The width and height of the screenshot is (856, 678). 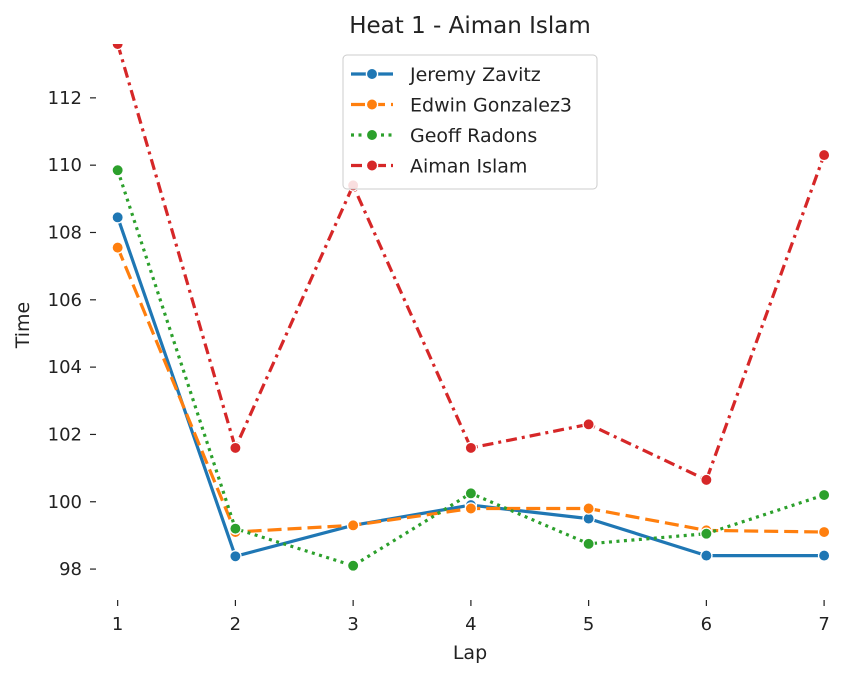 I want to click on x-tick-label: 1, so click(x=117, y=624).